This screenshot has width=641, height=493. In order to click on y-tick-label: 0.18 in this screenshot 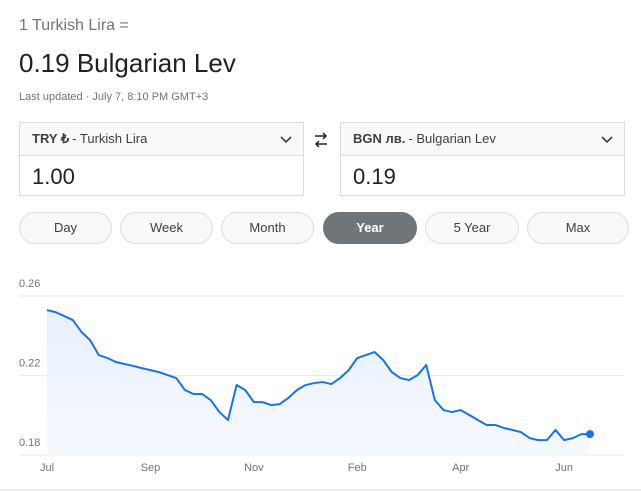, I will do `click(29, 443)`.